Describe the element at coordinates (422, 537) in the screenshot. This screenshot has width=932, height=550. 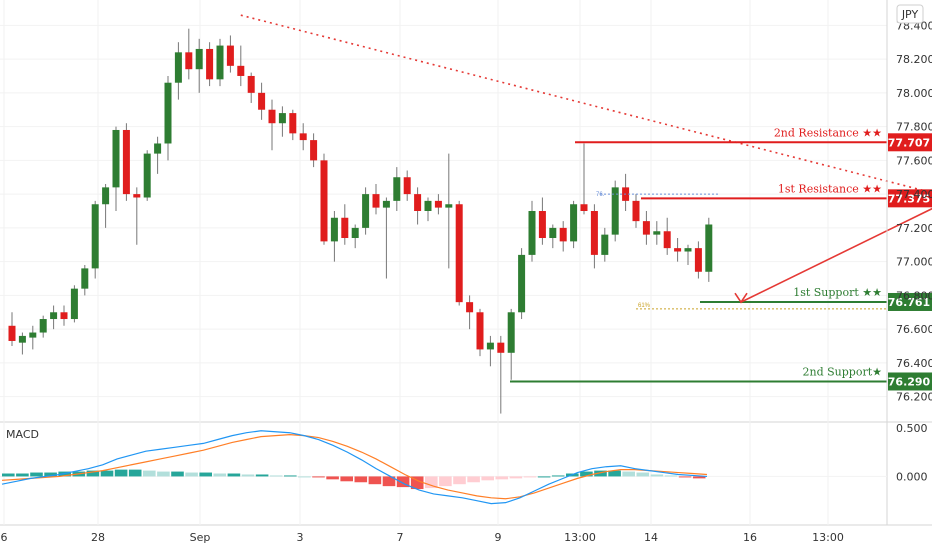
I see `time-axis: 6 28 Sep 3 7 9 13:00 14 16 13:00` at that location.